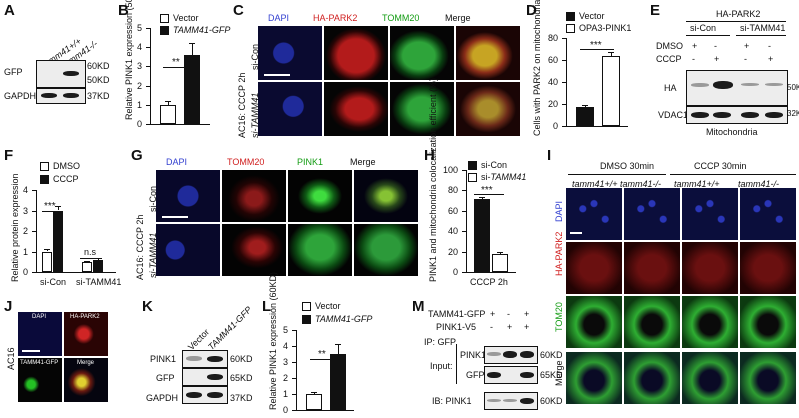  What do you see at coordinates (205, 395) in the screenshot?
I see `k-blot-gapdh` at bounding box center [205, 395].